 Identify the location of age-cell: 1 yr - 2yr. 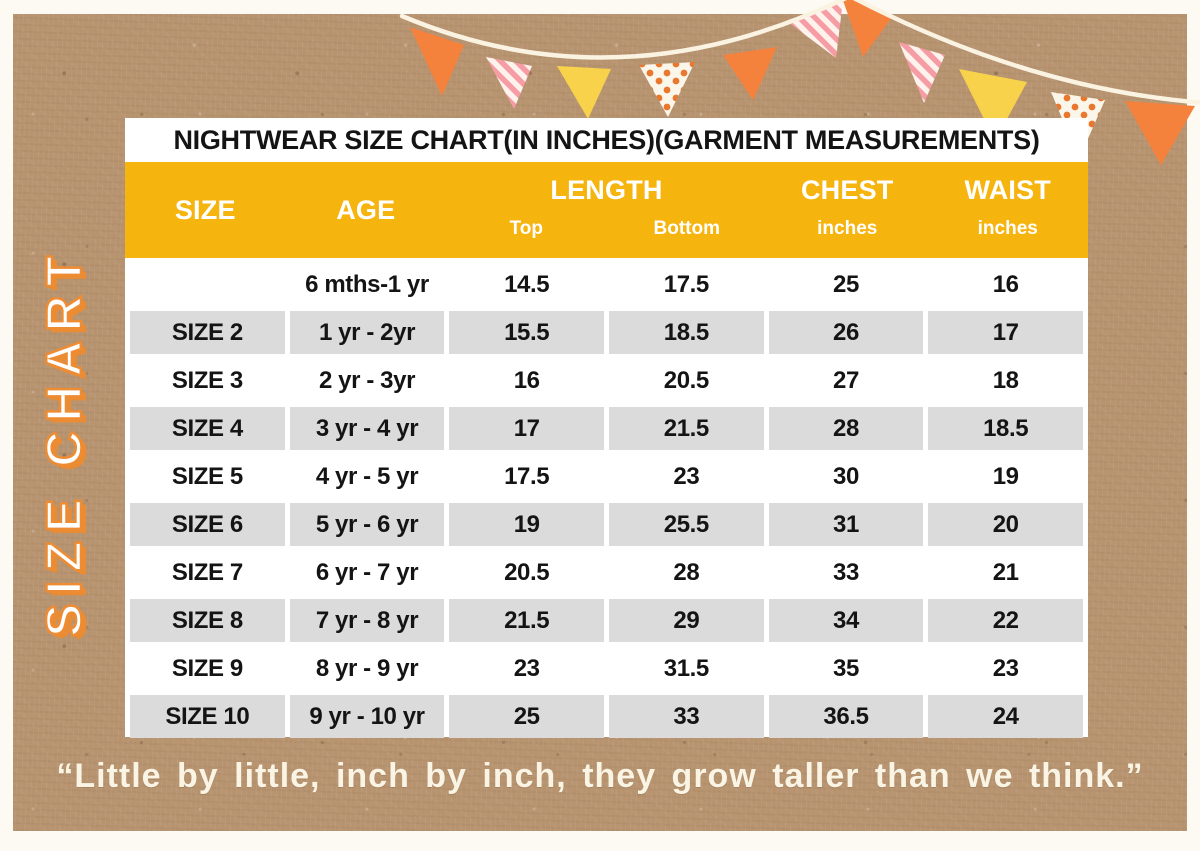
(367, 332).